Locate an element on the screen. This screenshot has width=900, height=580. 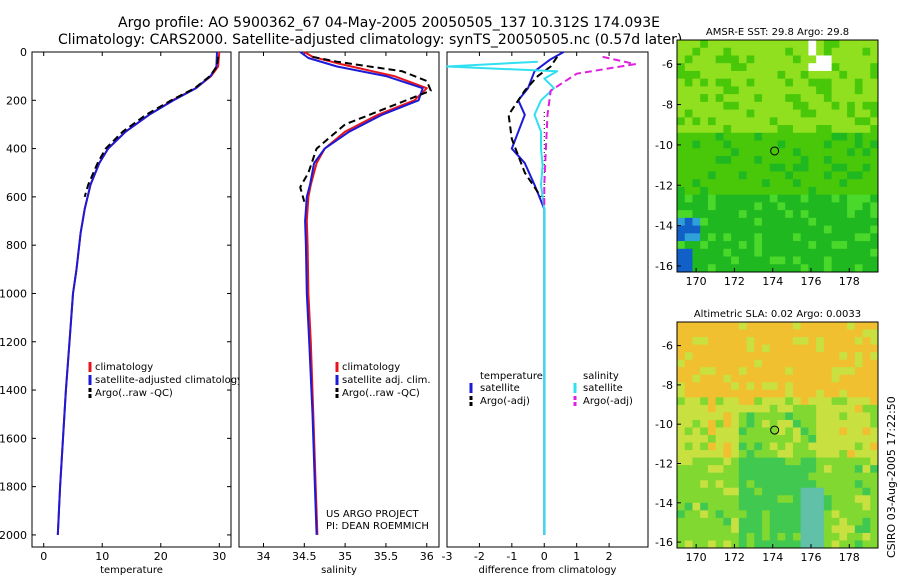
y-tick-label: -14 is located at coordinates (664, 503).